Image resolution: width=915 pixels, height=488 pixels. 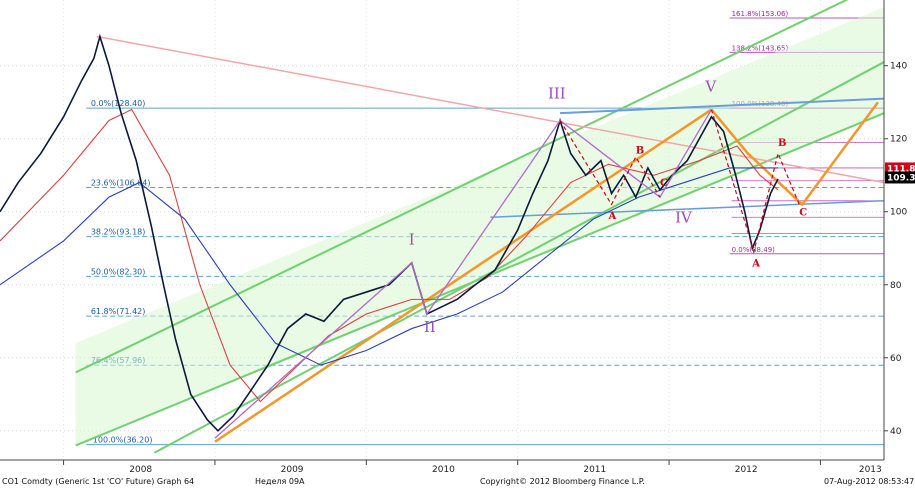 What do you see at coordinates (118, 271) in the screenshot?
I see `fib-level-label: 50.0%(82.30)` at bounding box center [118, 271].